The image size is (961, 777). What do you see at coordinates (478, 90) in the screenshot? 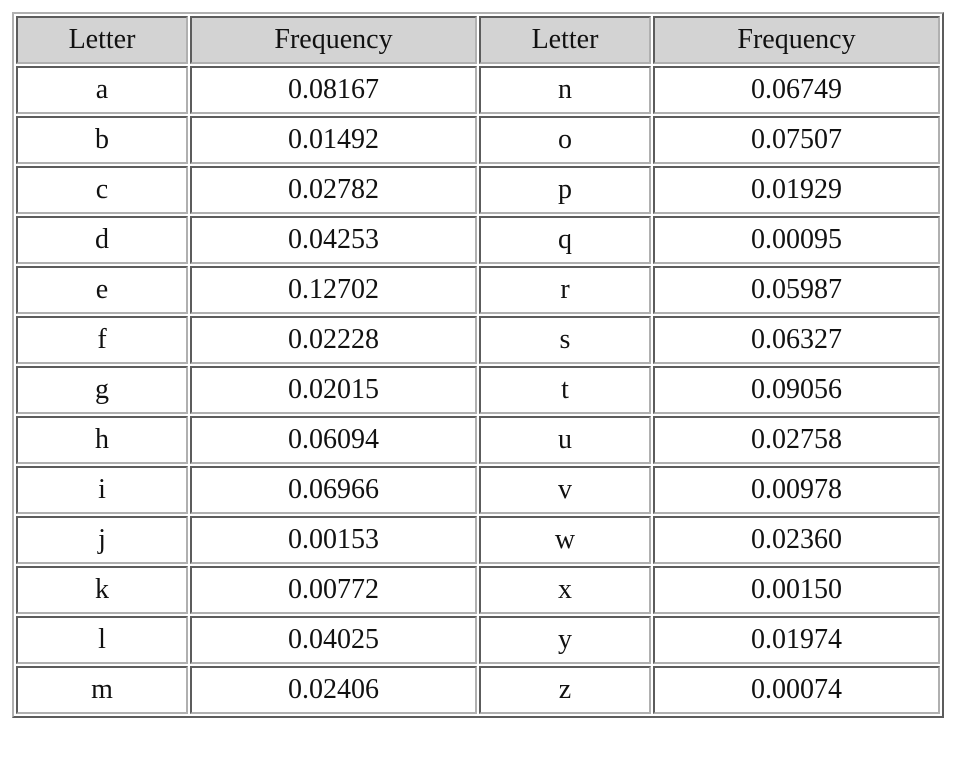
I see `table-row: a 0.08167 n 0.06749` at bounding box center [478, 90].